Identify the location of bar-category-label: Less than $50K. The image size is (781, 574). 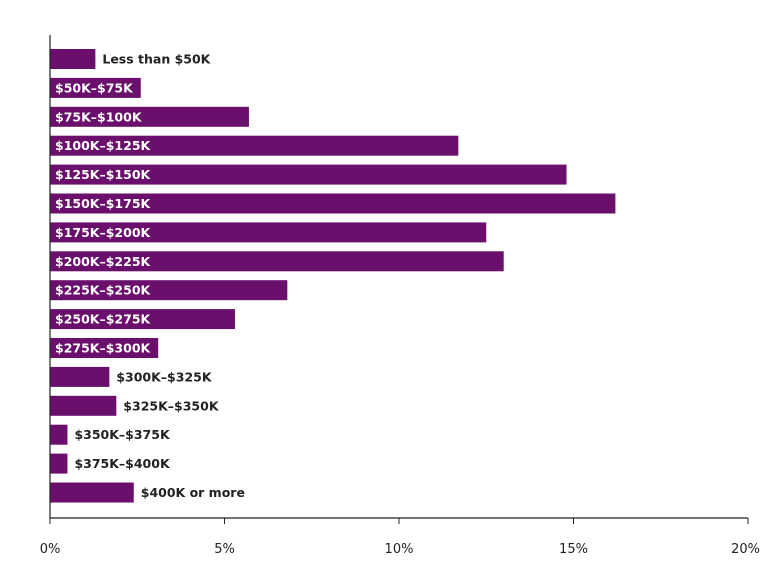
(156, 59).